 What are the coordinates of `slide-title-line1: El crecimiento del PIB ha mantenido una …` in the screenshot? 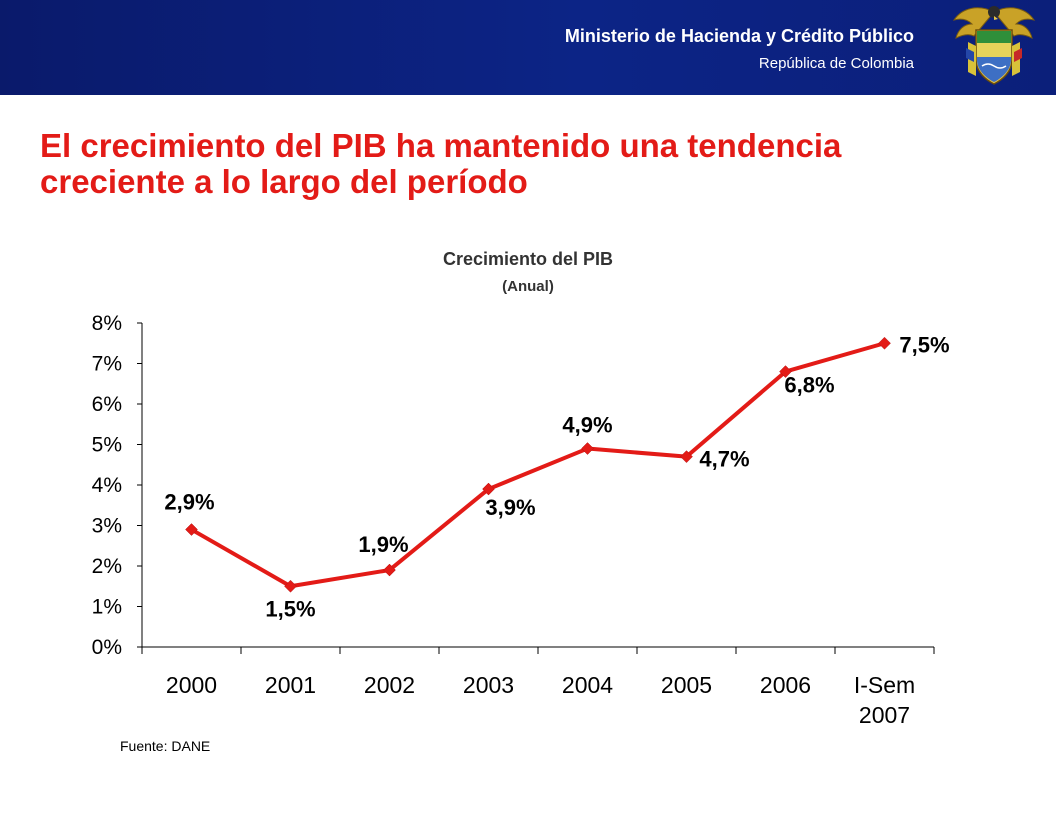 It's located at (441, 145).